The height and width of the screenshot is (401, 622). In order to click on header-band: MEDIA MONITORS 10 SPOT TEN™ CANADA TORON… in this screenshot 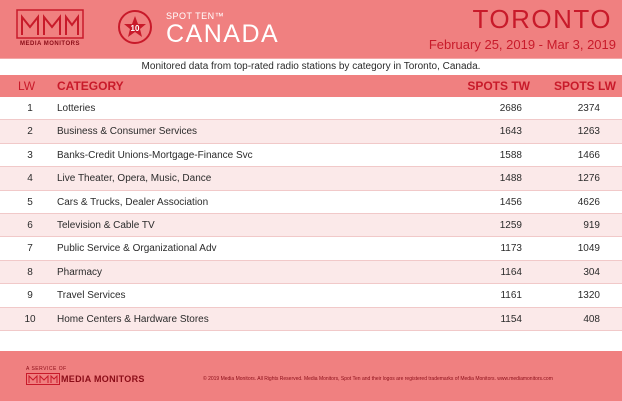, I will do `click(311, 29)`.